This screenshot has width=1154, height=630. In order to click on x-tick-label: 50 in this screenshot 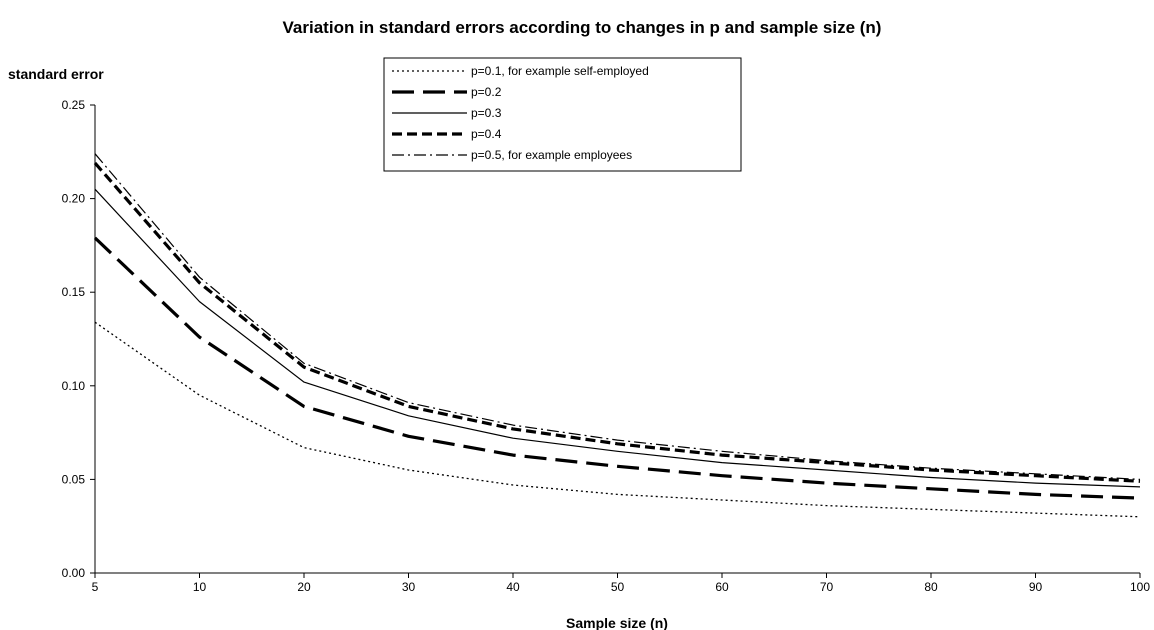, I will do `click(618, 587)`.